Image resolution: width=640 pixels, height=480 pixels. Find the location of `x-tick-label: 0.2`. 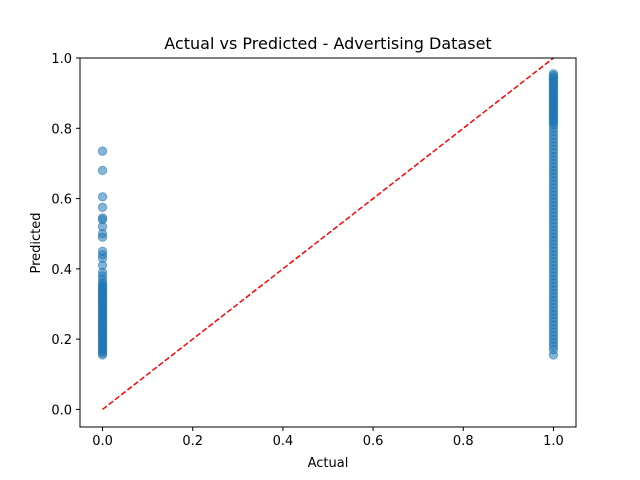

x-tick-label: 0.2 is located at coordinates (192, 441).